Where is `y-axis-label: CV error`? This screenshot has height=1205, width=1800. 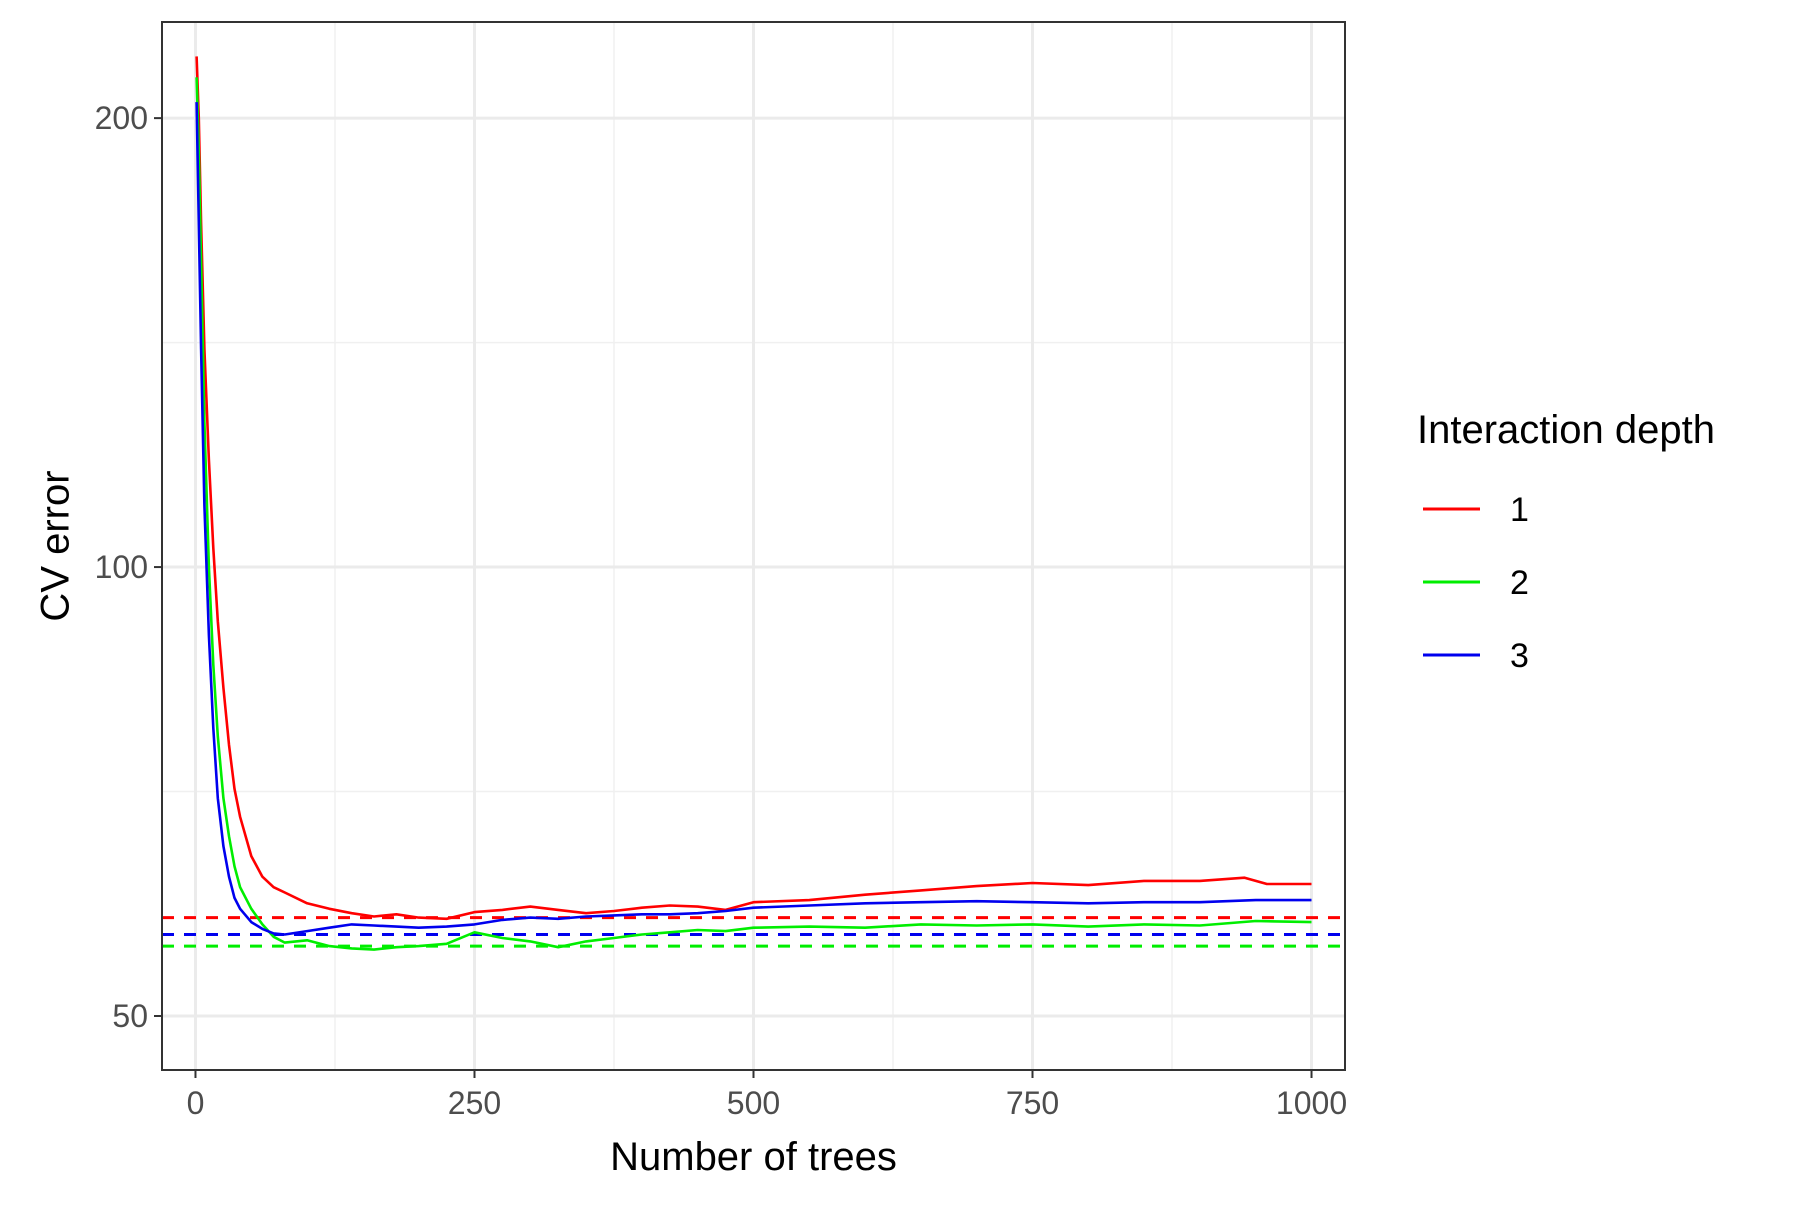 y-axis-label: CV error is located at coordinates (56, 545).